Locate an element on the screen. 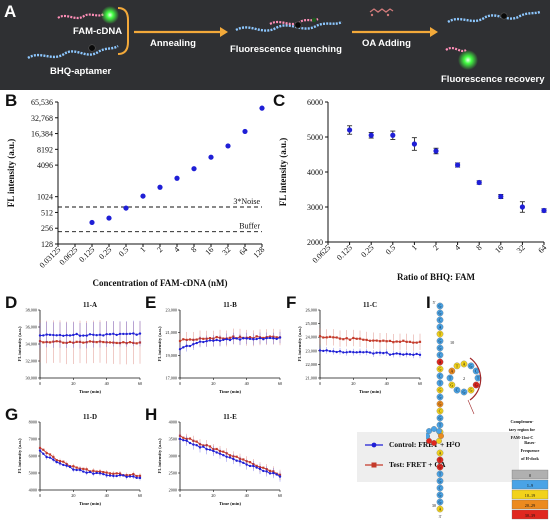 This screenshot has height=522, width=550. c-ytick-label: 5000 is located at coordinates (315, 137).